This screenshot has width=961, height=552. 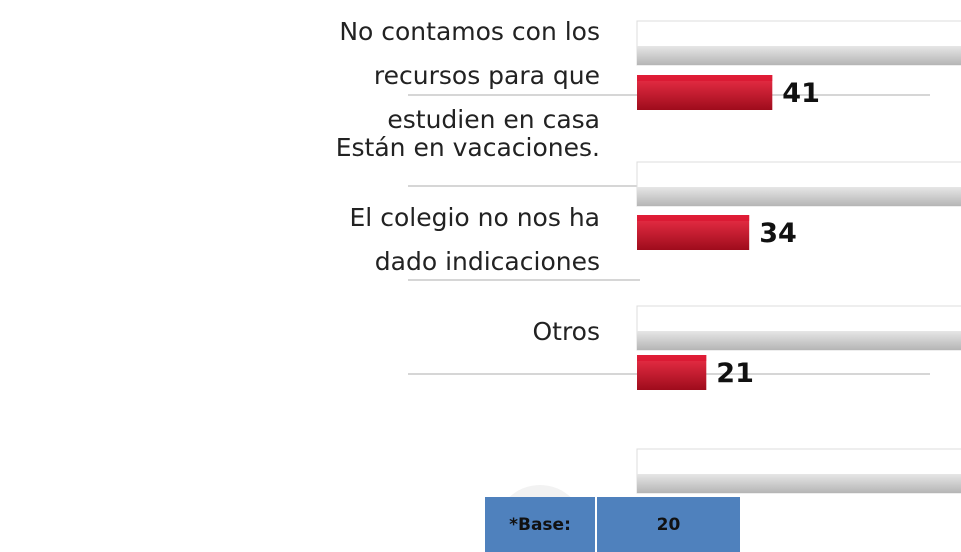 What do you see at coordinates (467, 147) in the screenshot?
I see `category-label: Están en vacaciones.` at bounding box center [467, 147].